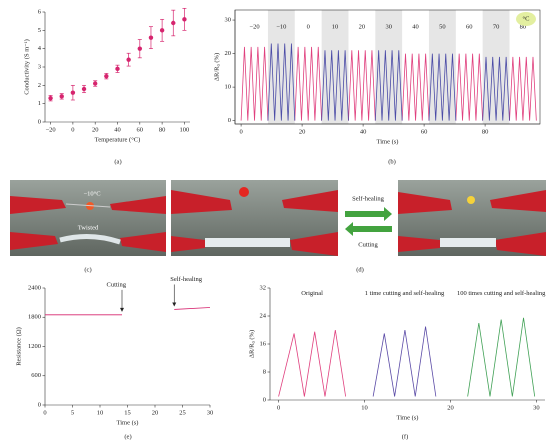  Describe the element at coordinates (388, 26) in the screenshot. I see `segment-label: 30` at that location.